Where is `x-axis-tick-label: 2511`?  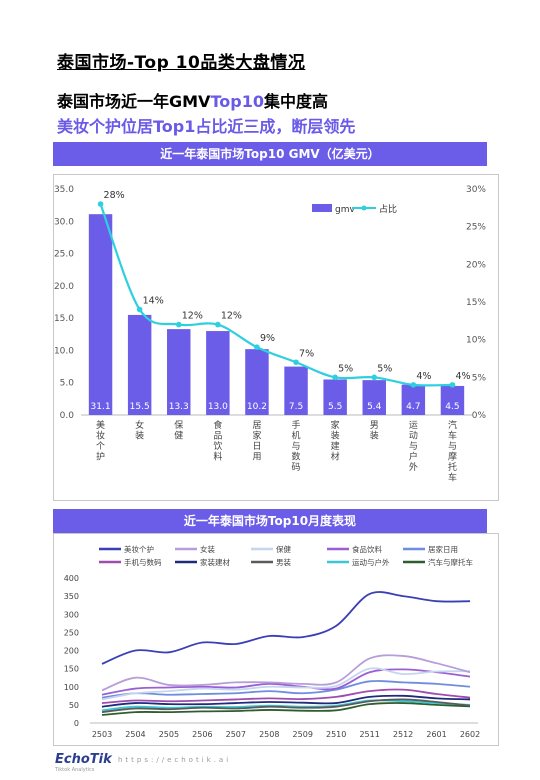
x-axis-tick-label: 2511 is located at coordinates (369, 734).